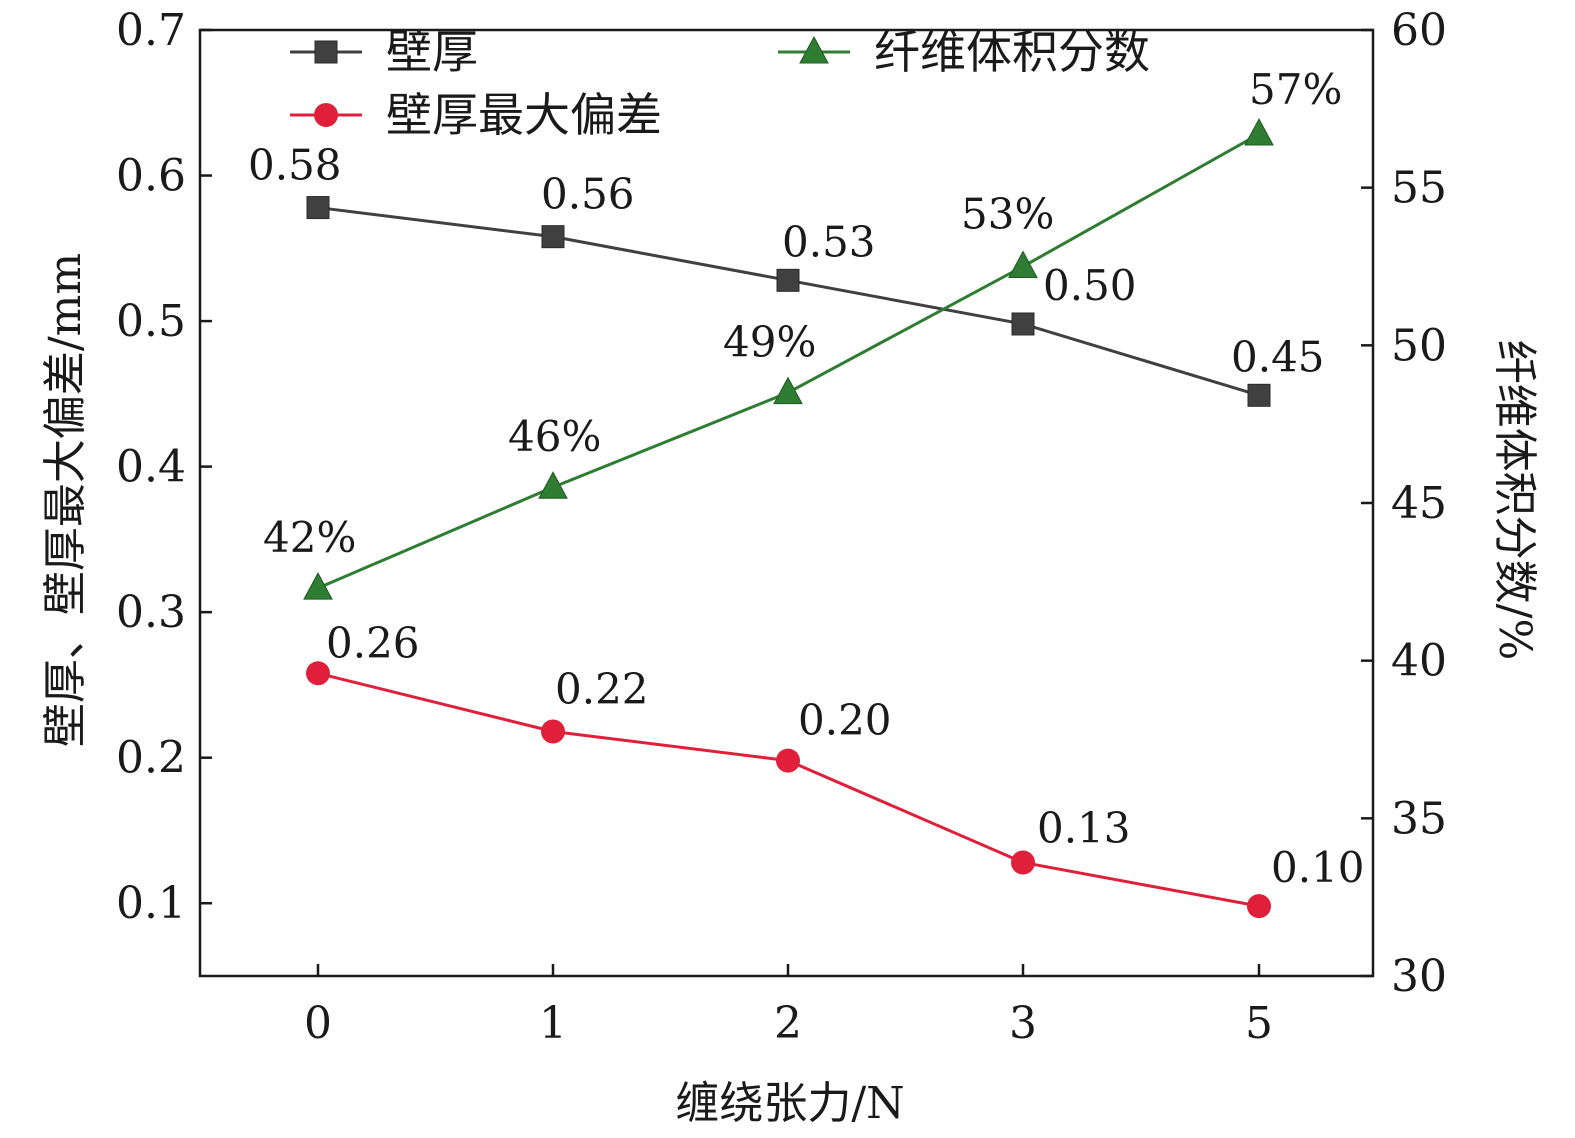 The image size is (1575, 1138). I want to click on data-label: 0.58, so click(295, 165).